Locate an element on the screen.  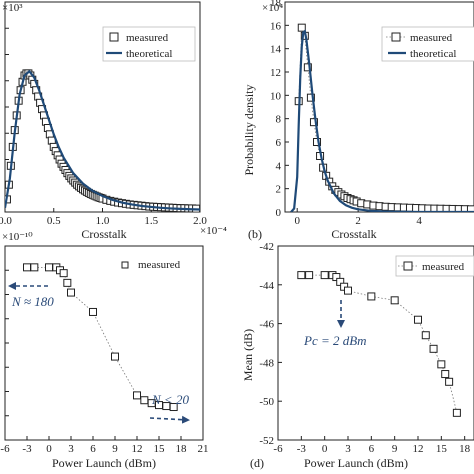
panel-a-marks is located at coordinates (102, 140).